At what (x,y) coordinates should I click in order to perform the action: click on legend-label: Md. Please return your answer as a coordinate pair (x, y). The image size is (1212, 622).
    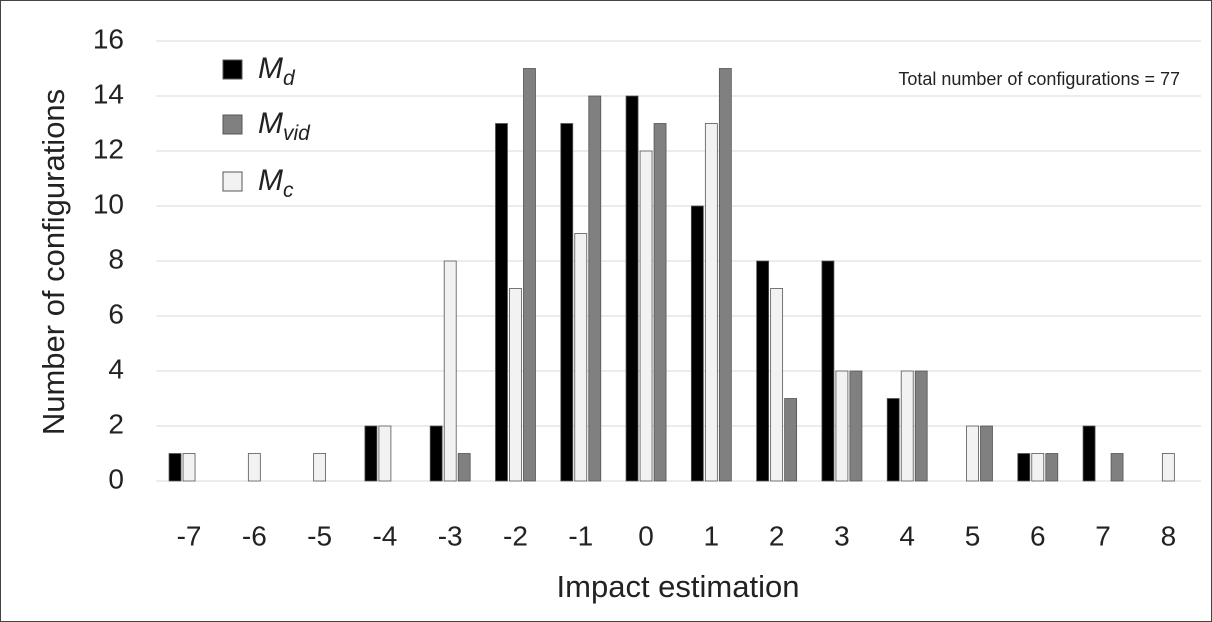
    Looking at the image, I should click on (277, 71).